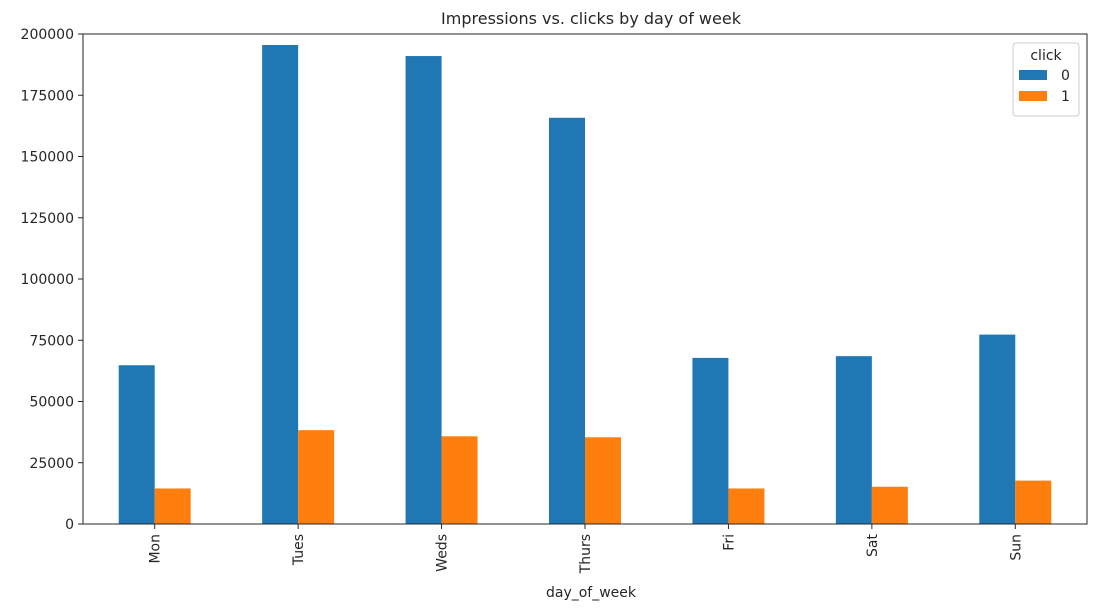  Describe the element at coordinates (47, 96) in the screenshot. I see `y-tick-label: 175000` at that location.